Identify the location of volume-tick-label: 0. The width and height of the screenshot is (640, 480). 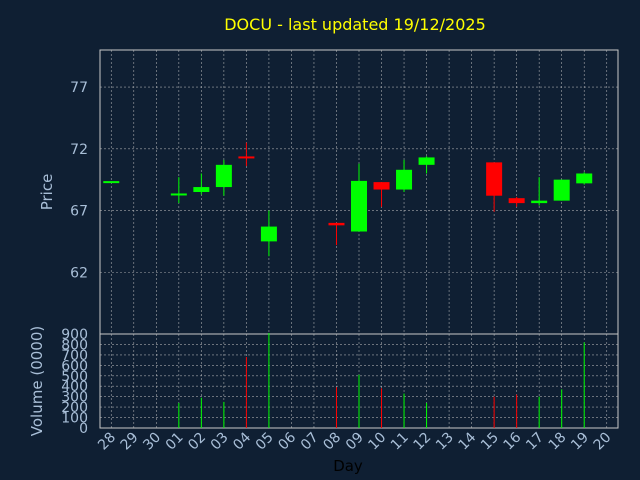
(83, 429).